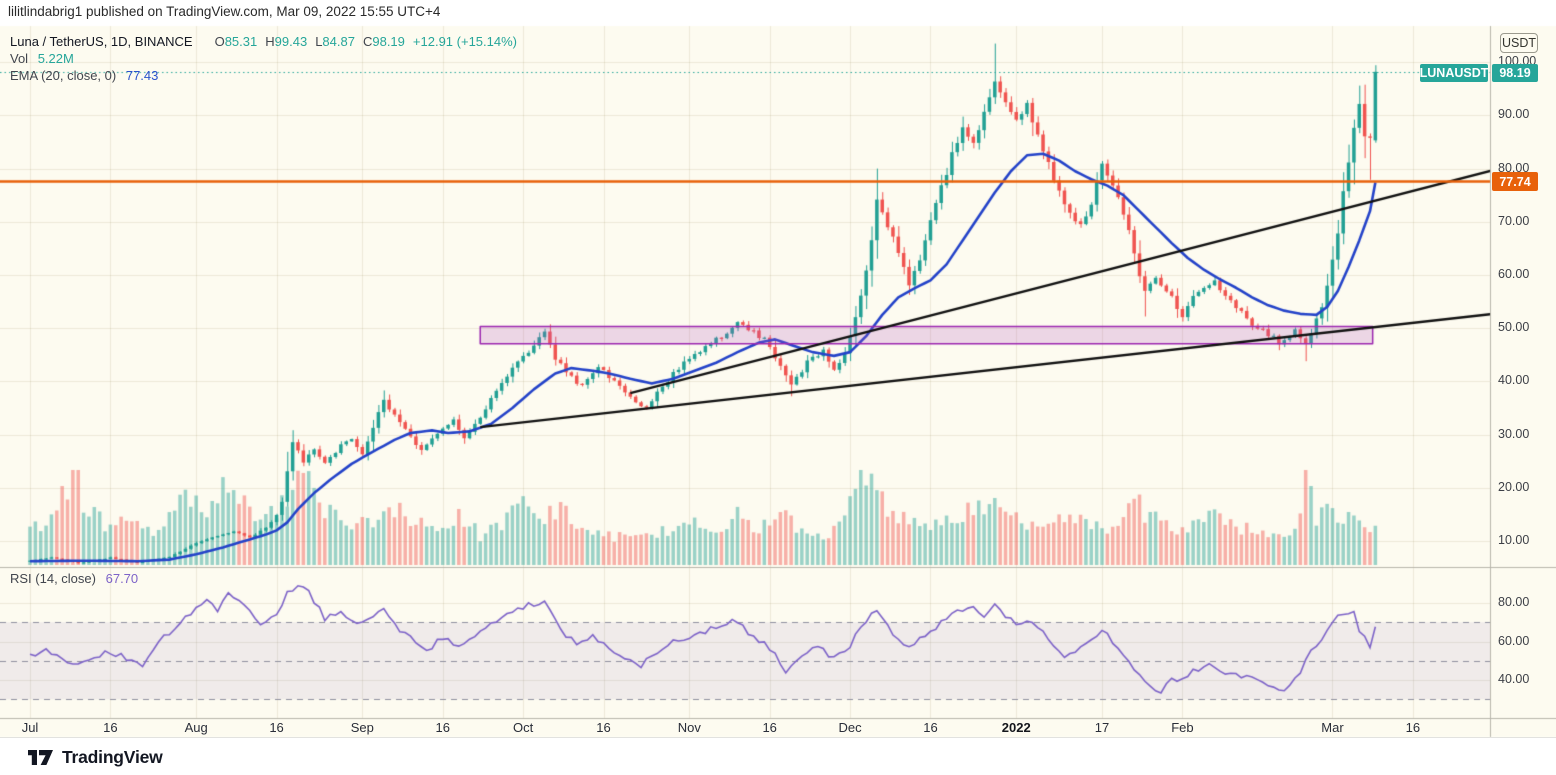 The height and width of the screenshot is (775, 1556). What do you see at coordinates (263, 75) in the screenshot?
I see `ema-legend-row: EMA (20, close, 0) 77.43` at bounding box center [263, 75].